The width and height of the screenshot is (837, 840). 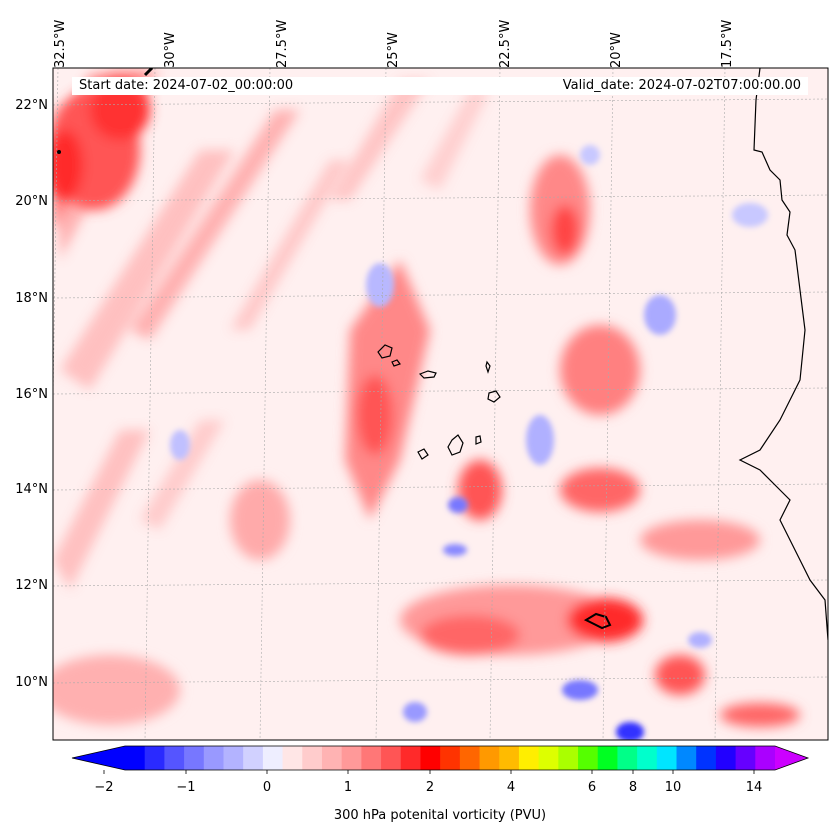 What do you see at coordinates (104, 787) in the screenshot?
I see `colorbar-tick: −2` at bounding box center [104, 787].